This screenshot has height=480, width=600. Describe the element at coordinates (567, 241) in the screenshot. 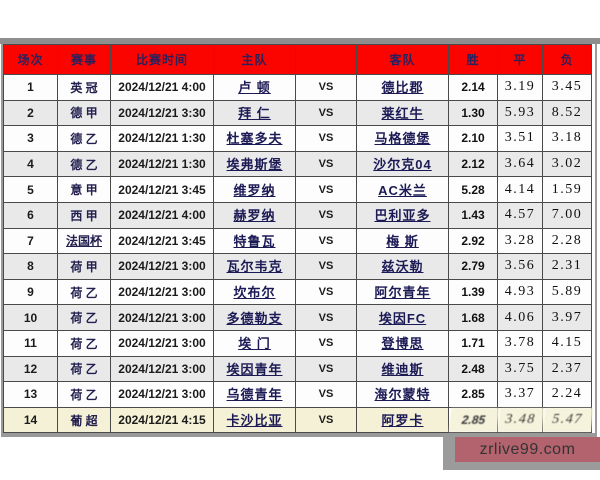

I see `cell-lose-odds: 2.28` at that location.